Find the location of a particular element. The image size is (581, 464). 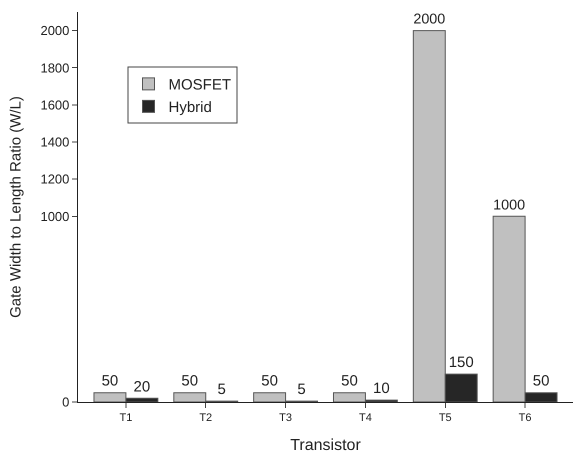

data-label: 2000 is located at coordinates (429, 20).